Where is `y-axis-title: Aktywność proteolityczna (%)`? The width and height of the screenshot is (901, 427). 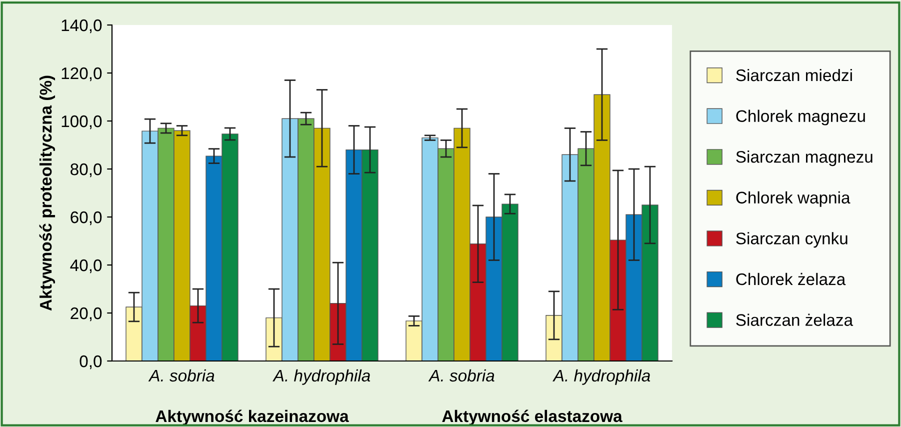 y-axis-title: Aktywność proteolityczna (%) is located at coordinates (47, 193).